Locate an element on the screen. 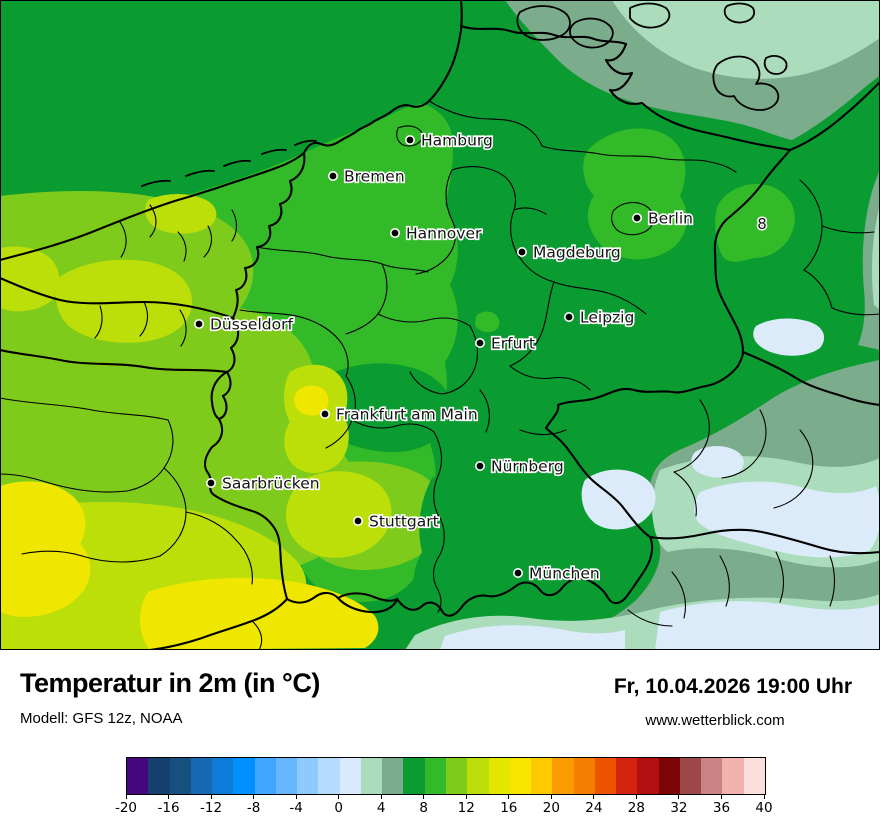 This screenshot has width=880, height=830. city-label: Düsseldorf is located at coordinates (251, 325).